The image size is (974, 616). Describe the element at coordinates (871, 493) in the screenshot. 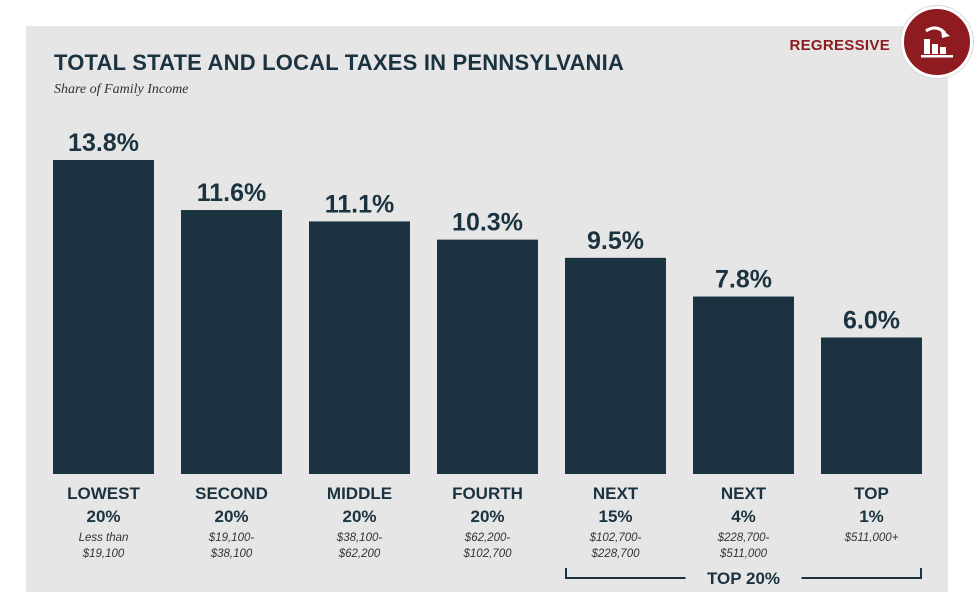

I see `category-label: TOP` at that location.